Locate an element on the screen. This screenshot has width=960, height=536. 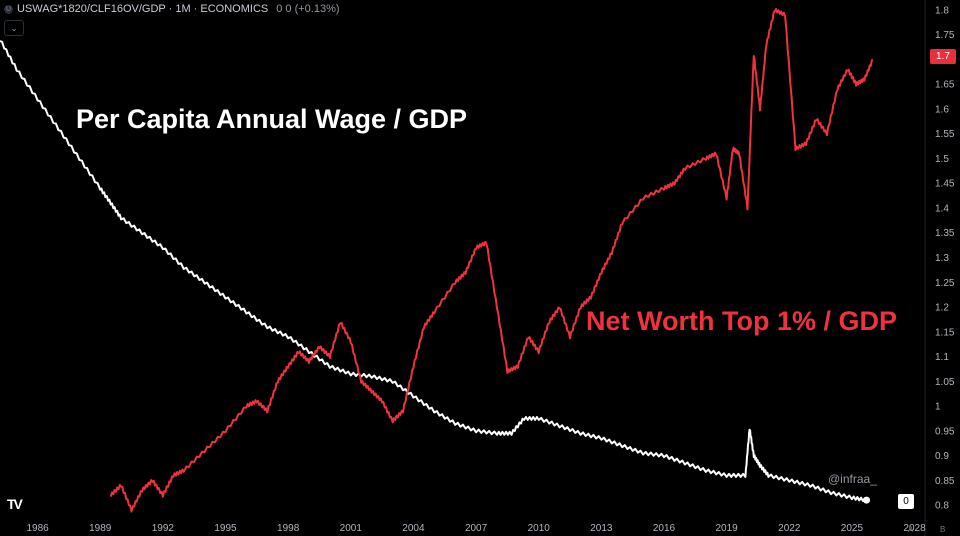
y-tick-label: 0.95 is located at coordinates (945, 431).